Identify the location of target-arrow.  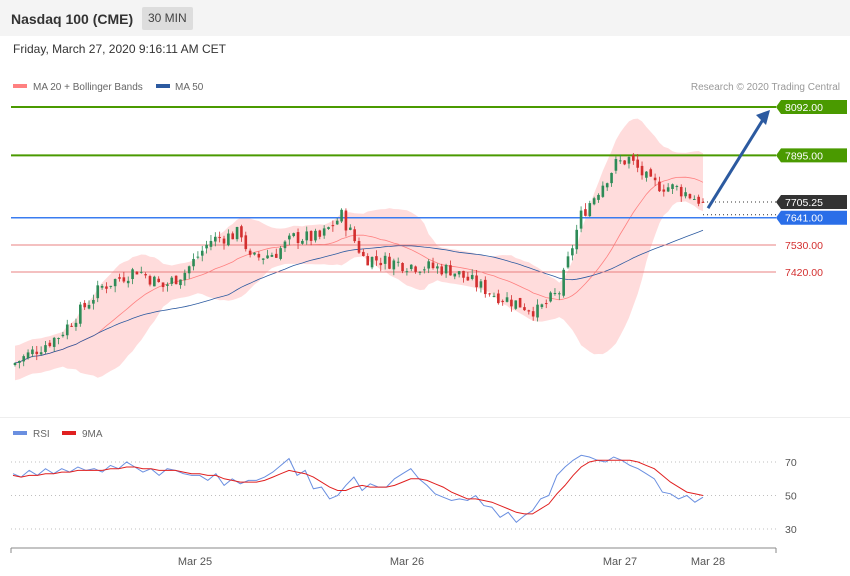
(738, 159).